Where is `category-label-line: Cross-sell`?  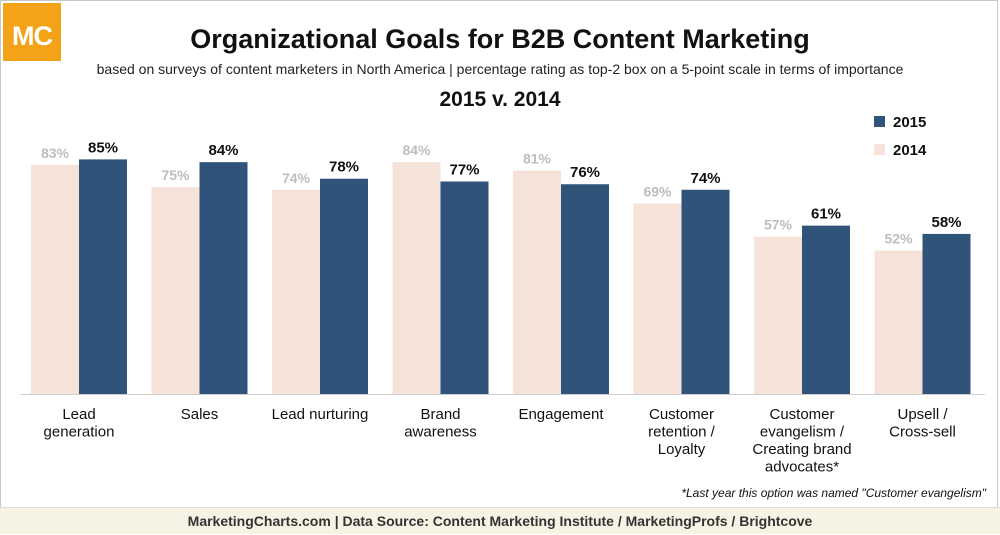 category-label-line: Cross-sell is located at coordinates (922, 432).